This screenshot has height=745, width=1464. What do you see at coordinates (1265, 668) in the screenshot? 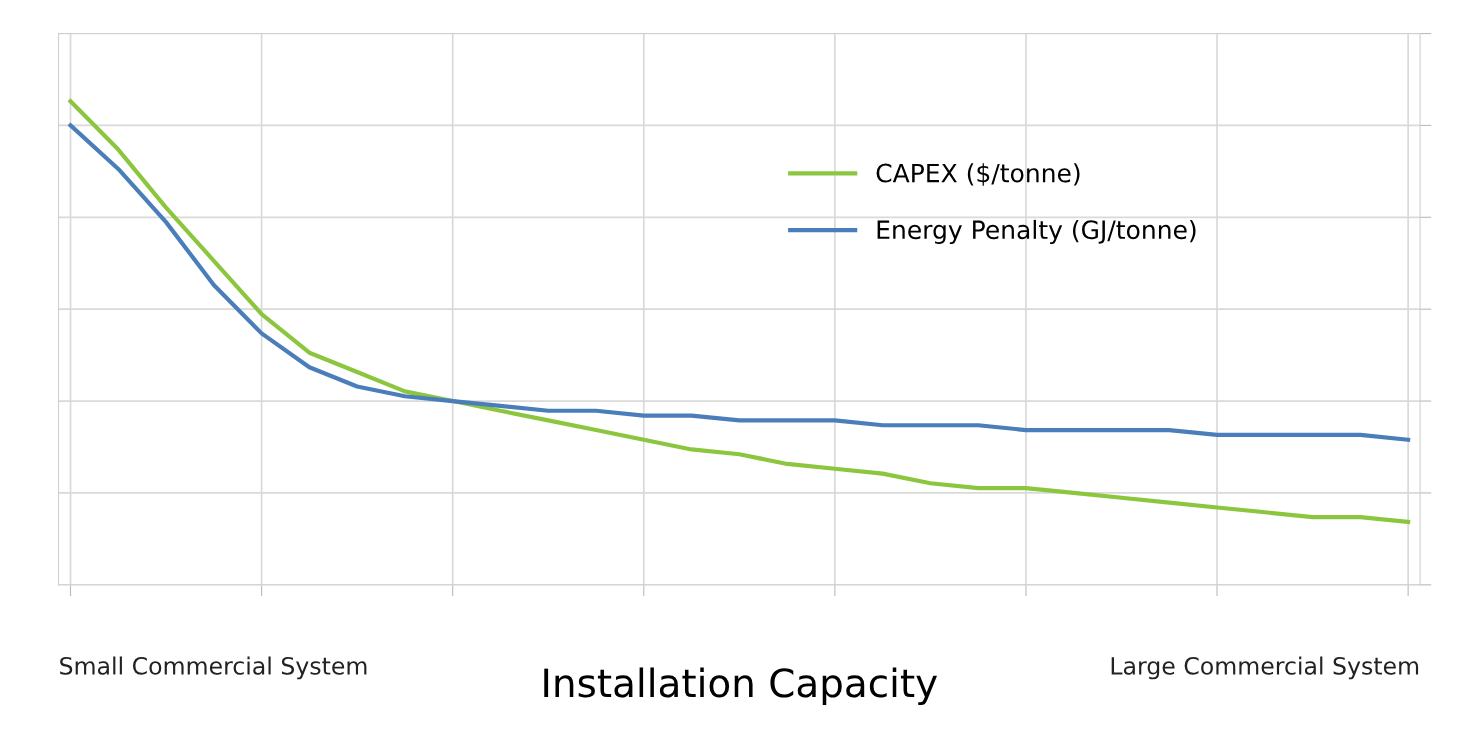
I see `text: Large Commercial System` at bounding box center [1265, 668].